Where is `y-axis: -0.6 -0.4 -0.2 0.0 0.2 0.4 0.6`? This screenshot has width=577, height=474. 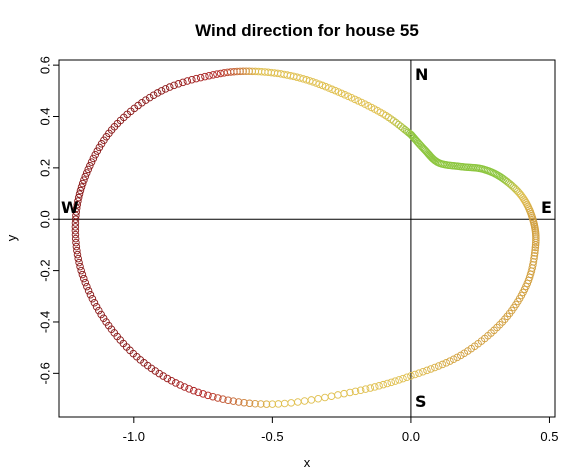
y-axis: -0.6 -0.4 -0.2 0.0 0.2 0.4 0.6 is located at coordinates (48, 220).